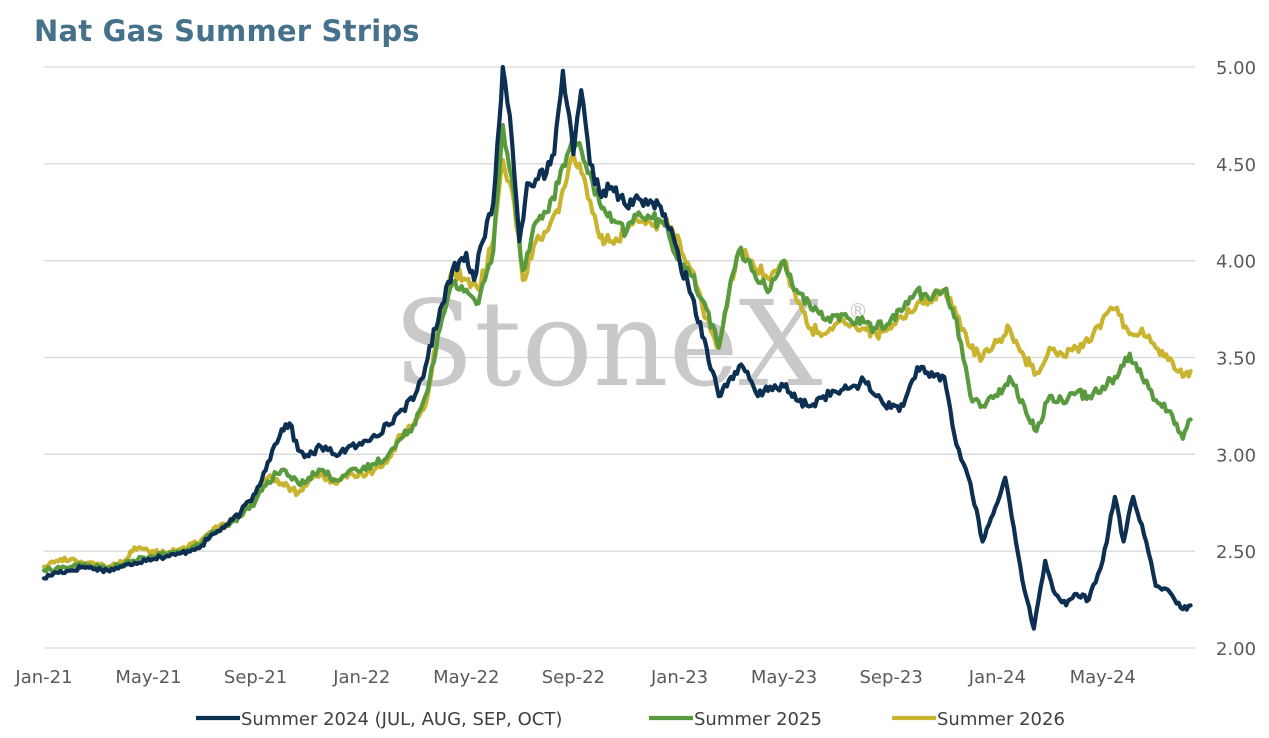 This screenshot has width=1269, height=738. What do you see at coordinates (255, 677) in the screenshot?
I see `x-tick-label: Sep-21` at bounding box center [255, 677].